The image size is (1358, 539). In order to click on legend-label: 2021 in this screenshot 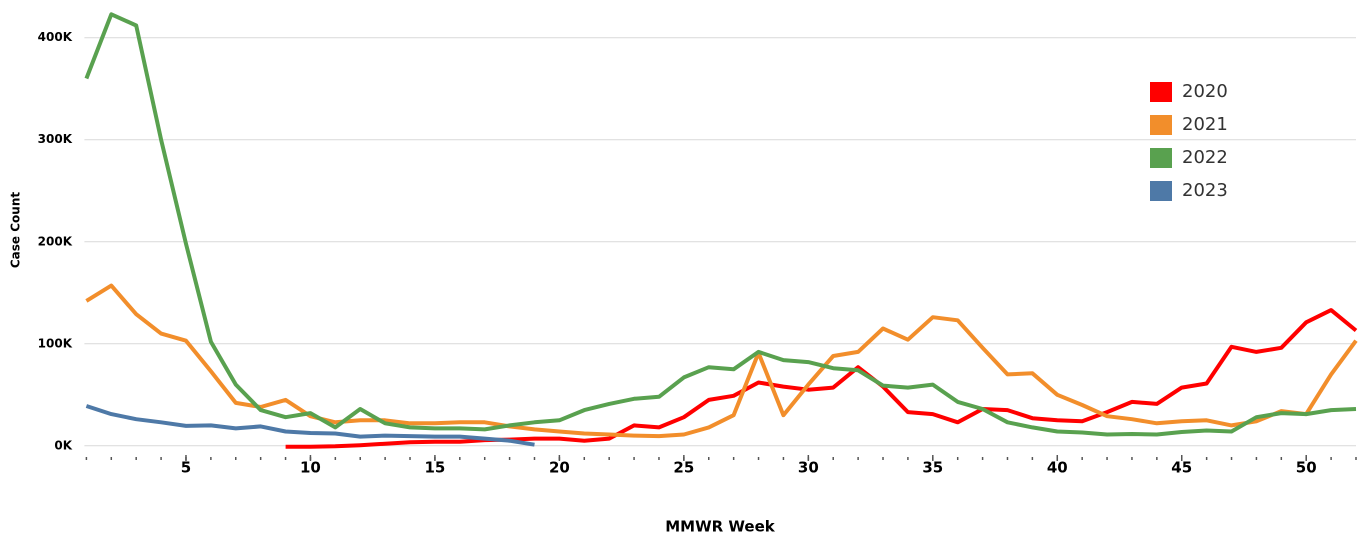, I will do `click(1205, 124)`.